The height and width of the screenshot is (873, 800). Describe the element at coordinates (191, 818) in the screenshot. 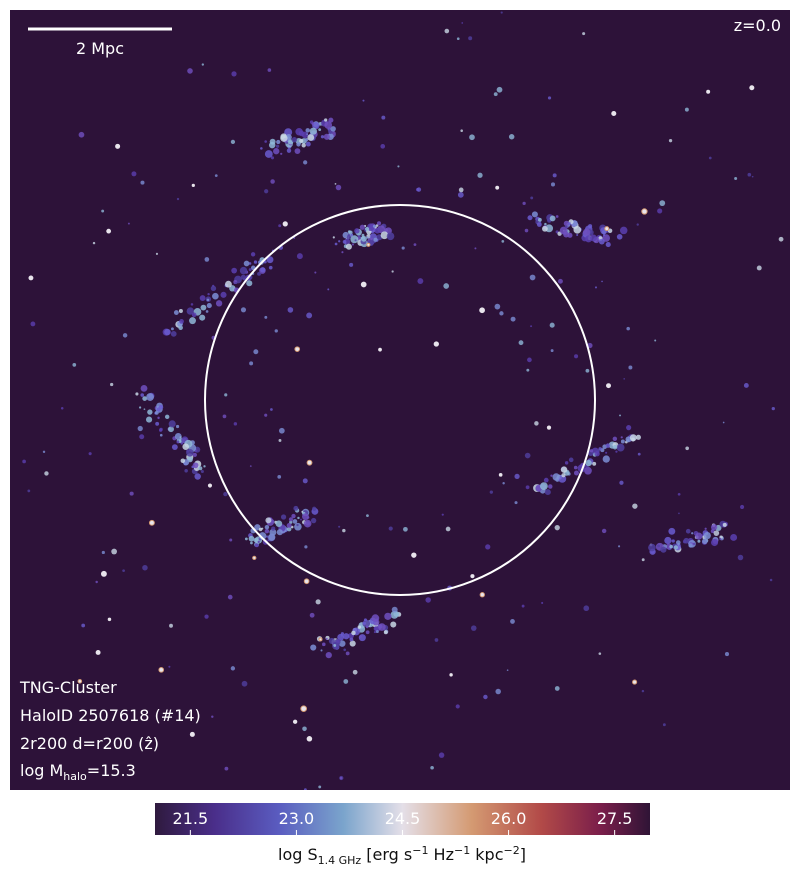

I see `colorbar-tick-label: 21.5` at that location.